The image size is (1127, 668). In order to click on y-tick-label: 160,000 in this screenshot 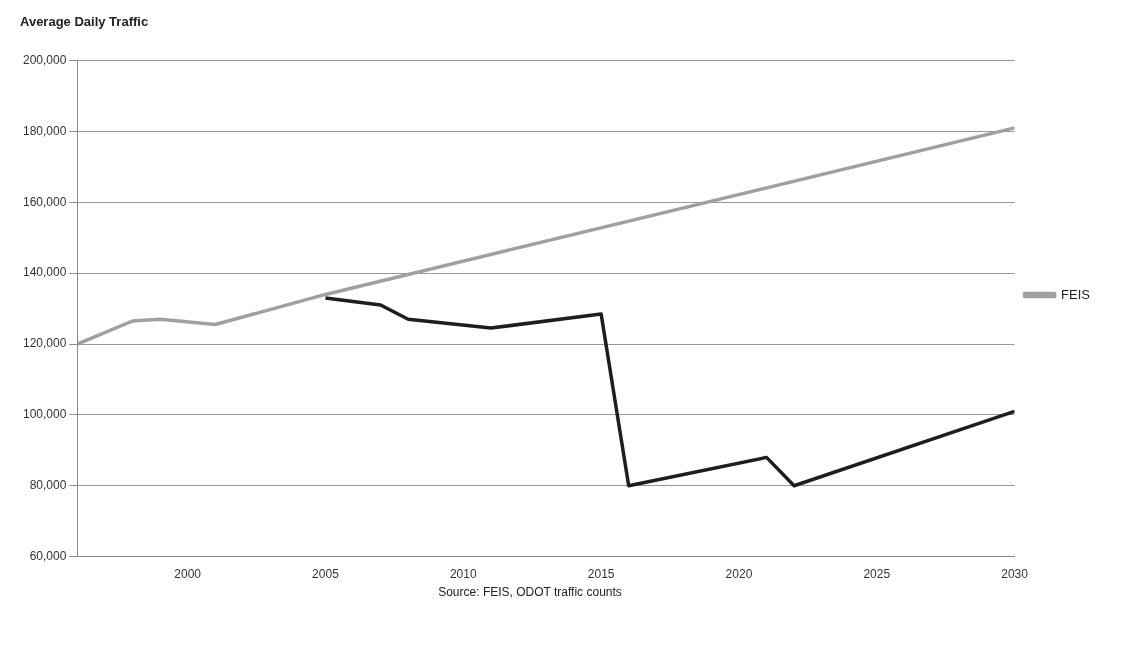, I will do `click(44, 201)`.